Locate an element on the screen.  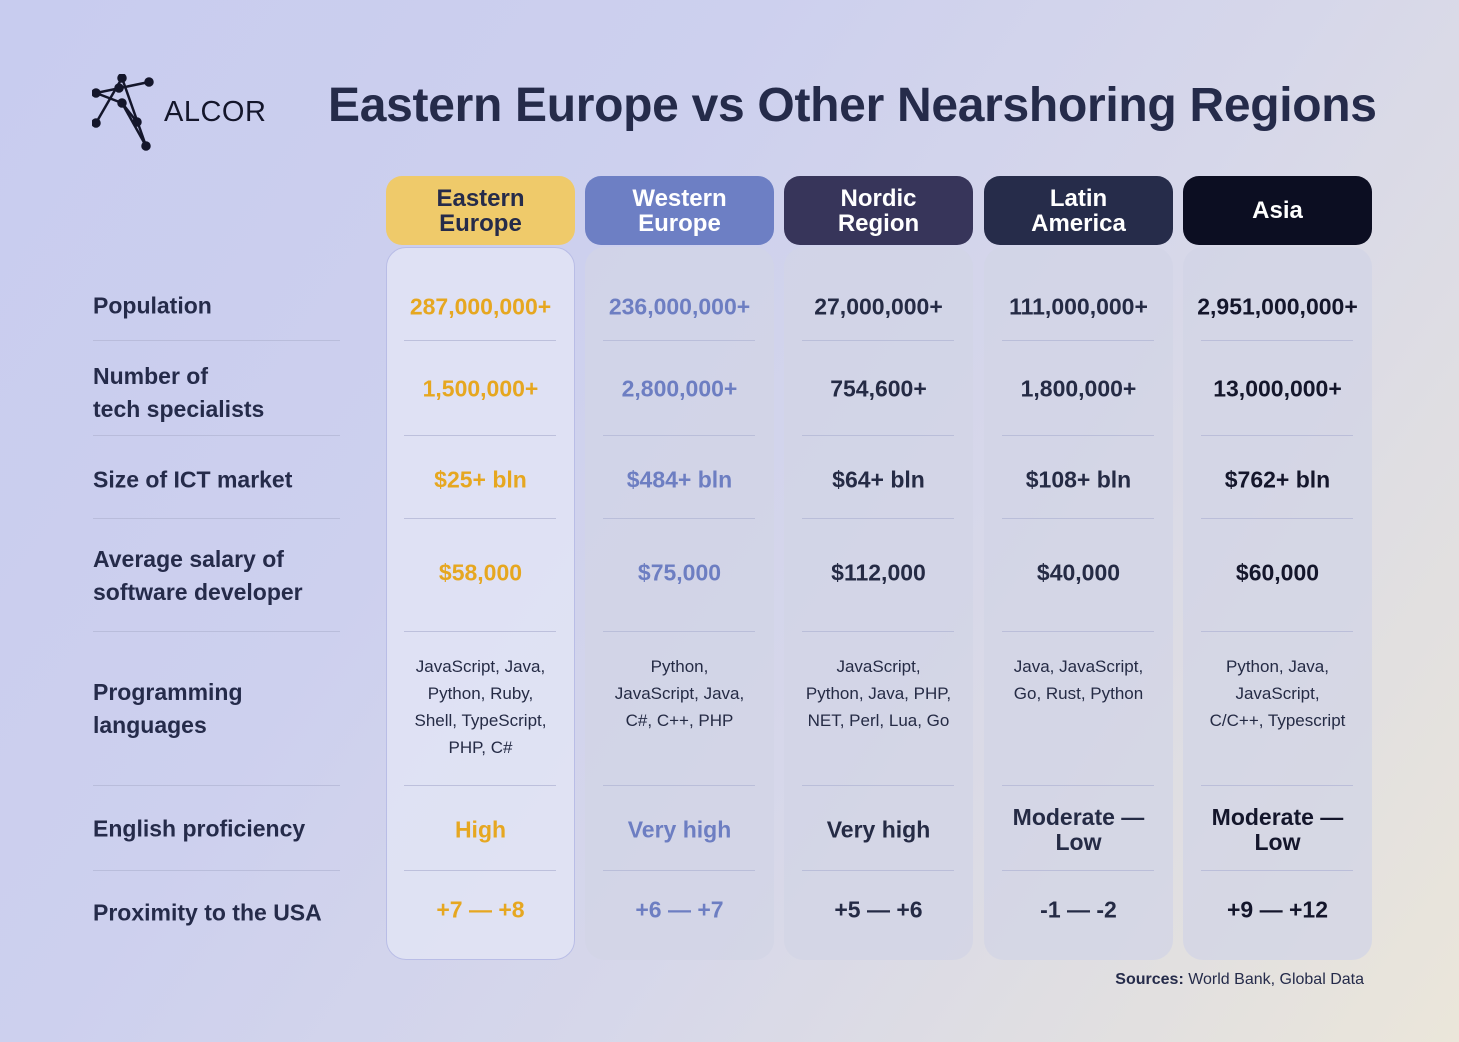
table-cell: $484+ bln is located at coordinates (679, 479).